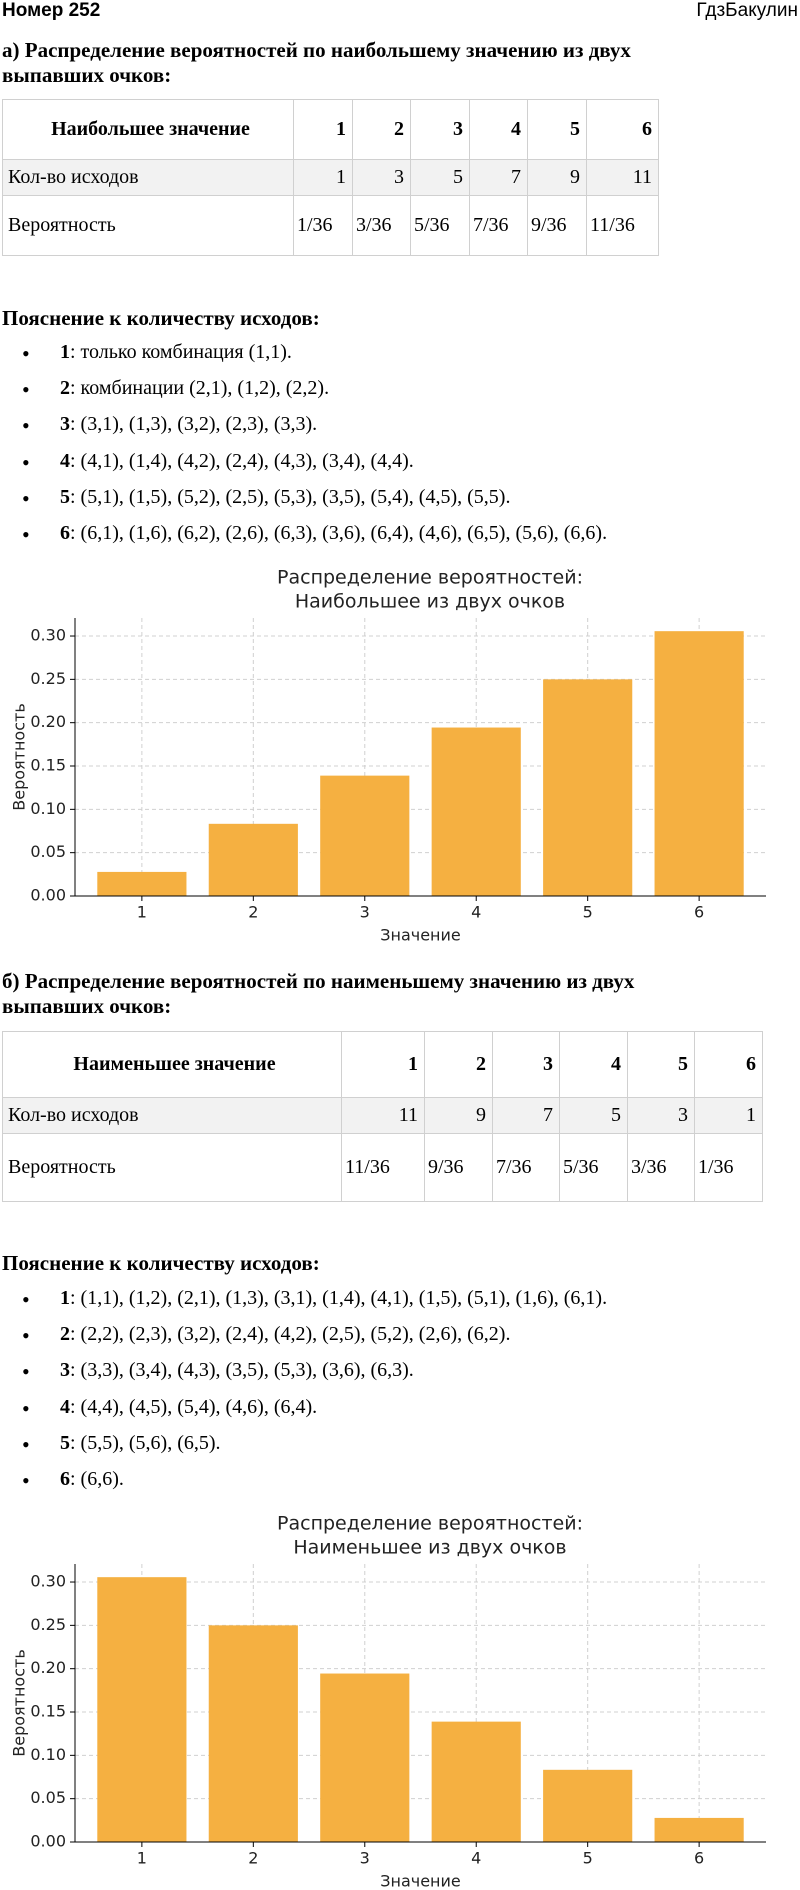 This screenshot has width=800, height=1890. What do you see at coordinates (498, 129) in the screenshot?
I see `table-cell: 4` at bounding box center [498, 129].